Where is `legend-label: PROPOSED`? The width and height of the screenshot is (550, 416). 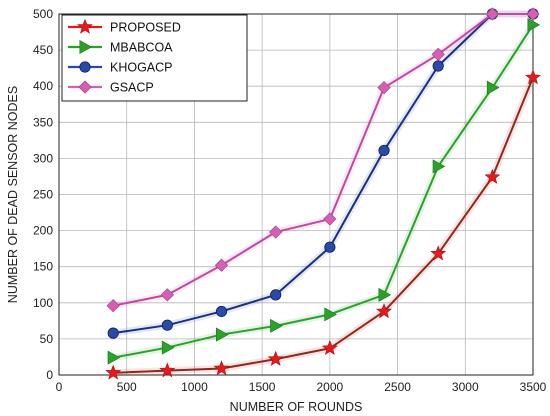 legend-label: PROPOSED is located at coordinates (145, 28).